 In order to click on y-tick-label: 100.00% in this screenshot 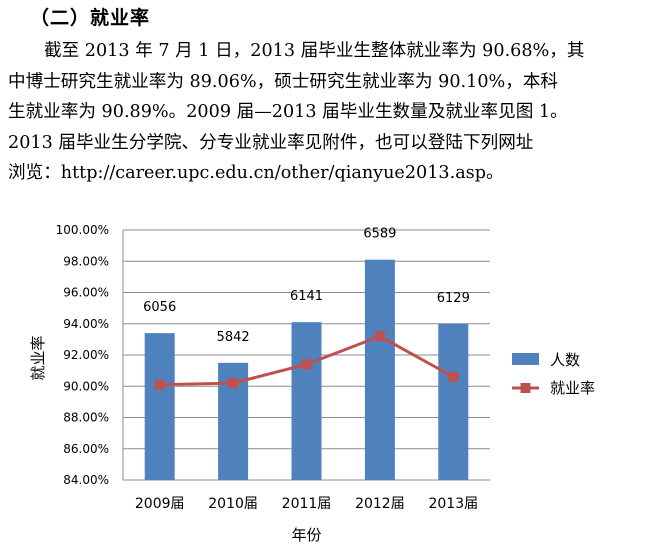, I will do `click(82, 230)`.